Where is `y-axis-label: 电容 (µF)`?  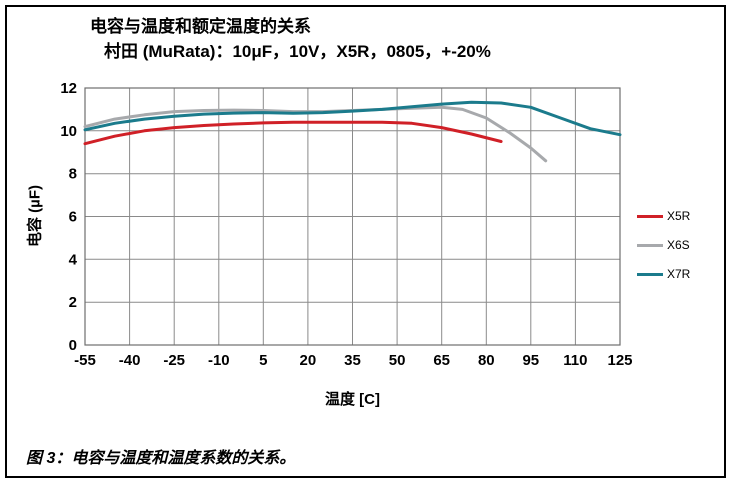
y-axis-label: 电容 (µF) is located at coordinates (35, 216).